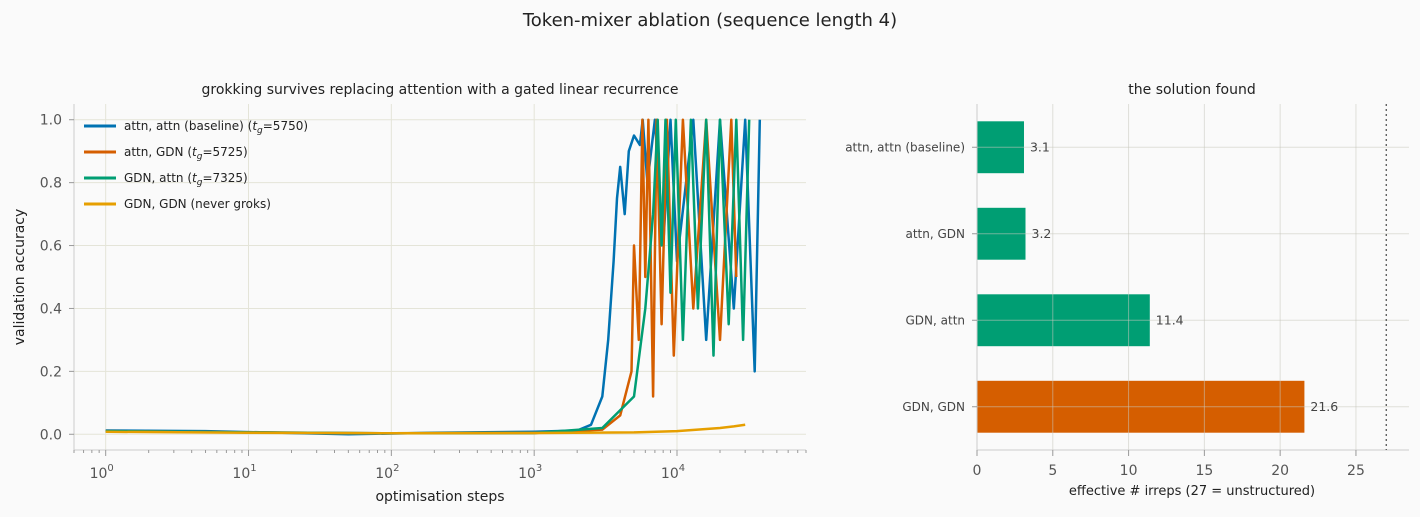 Image resolution: width=1420 pixels, height=517 pixels. Describe the element at coordinates (1042, 233) in the screenshot. I see `bar-value-label: 3.2` at that location.